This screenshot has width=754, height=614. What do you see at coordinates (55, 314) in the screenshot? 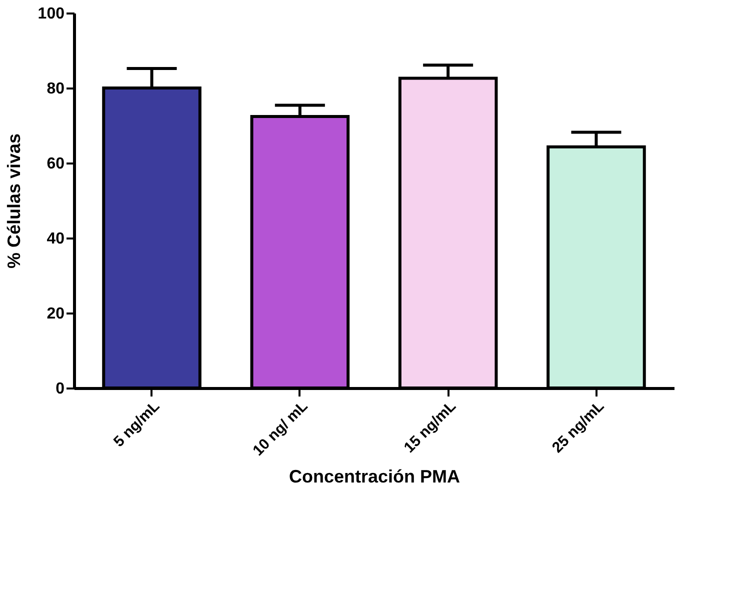
I see `y-tick-label: 20` at bounding box center [55, 314].